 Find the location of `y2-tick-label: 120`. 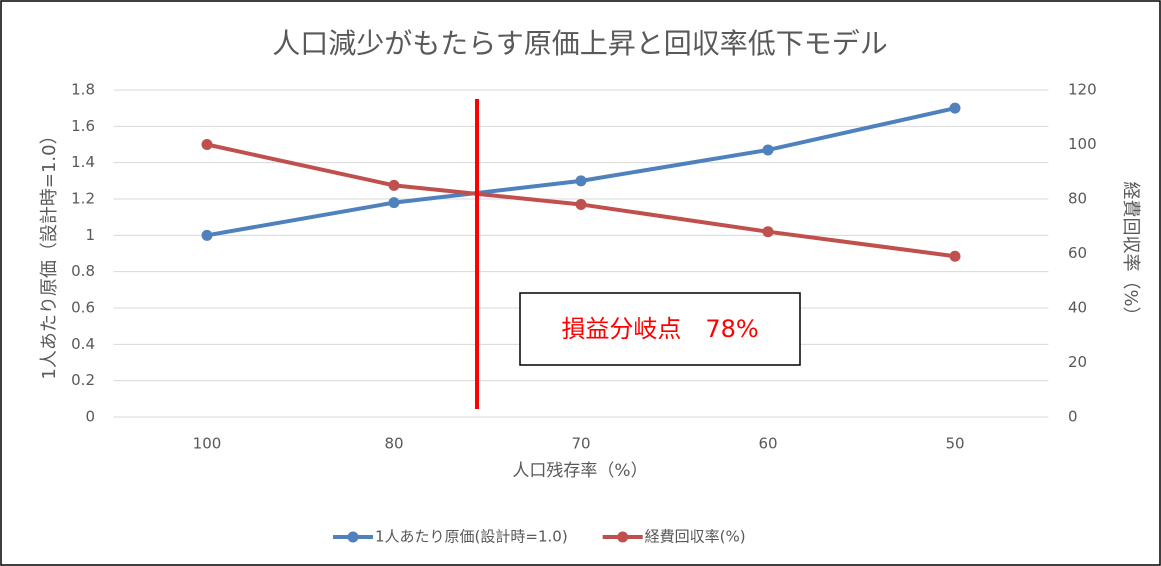

y2-tick-label: 120 is located at coordinates (1082, 90).